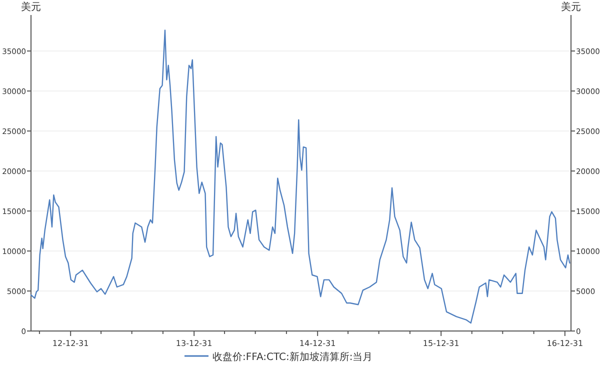 The height and width of the screenshot is (366, 605). What do you see at coordinates (292, 357) in the screenshot?
I see `legend-label: 收盘价:FFA:CTC:新加坡清算所:当月` at bounding box center [292, 357].